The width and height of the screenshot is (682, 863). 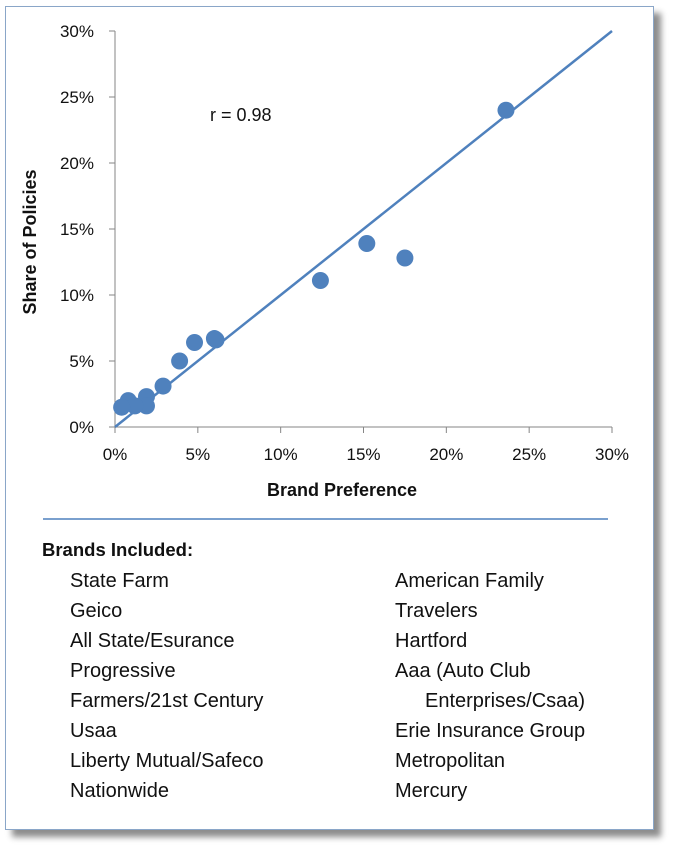 I want to click on brand-item: Progressive, so click(x=123, y=671).